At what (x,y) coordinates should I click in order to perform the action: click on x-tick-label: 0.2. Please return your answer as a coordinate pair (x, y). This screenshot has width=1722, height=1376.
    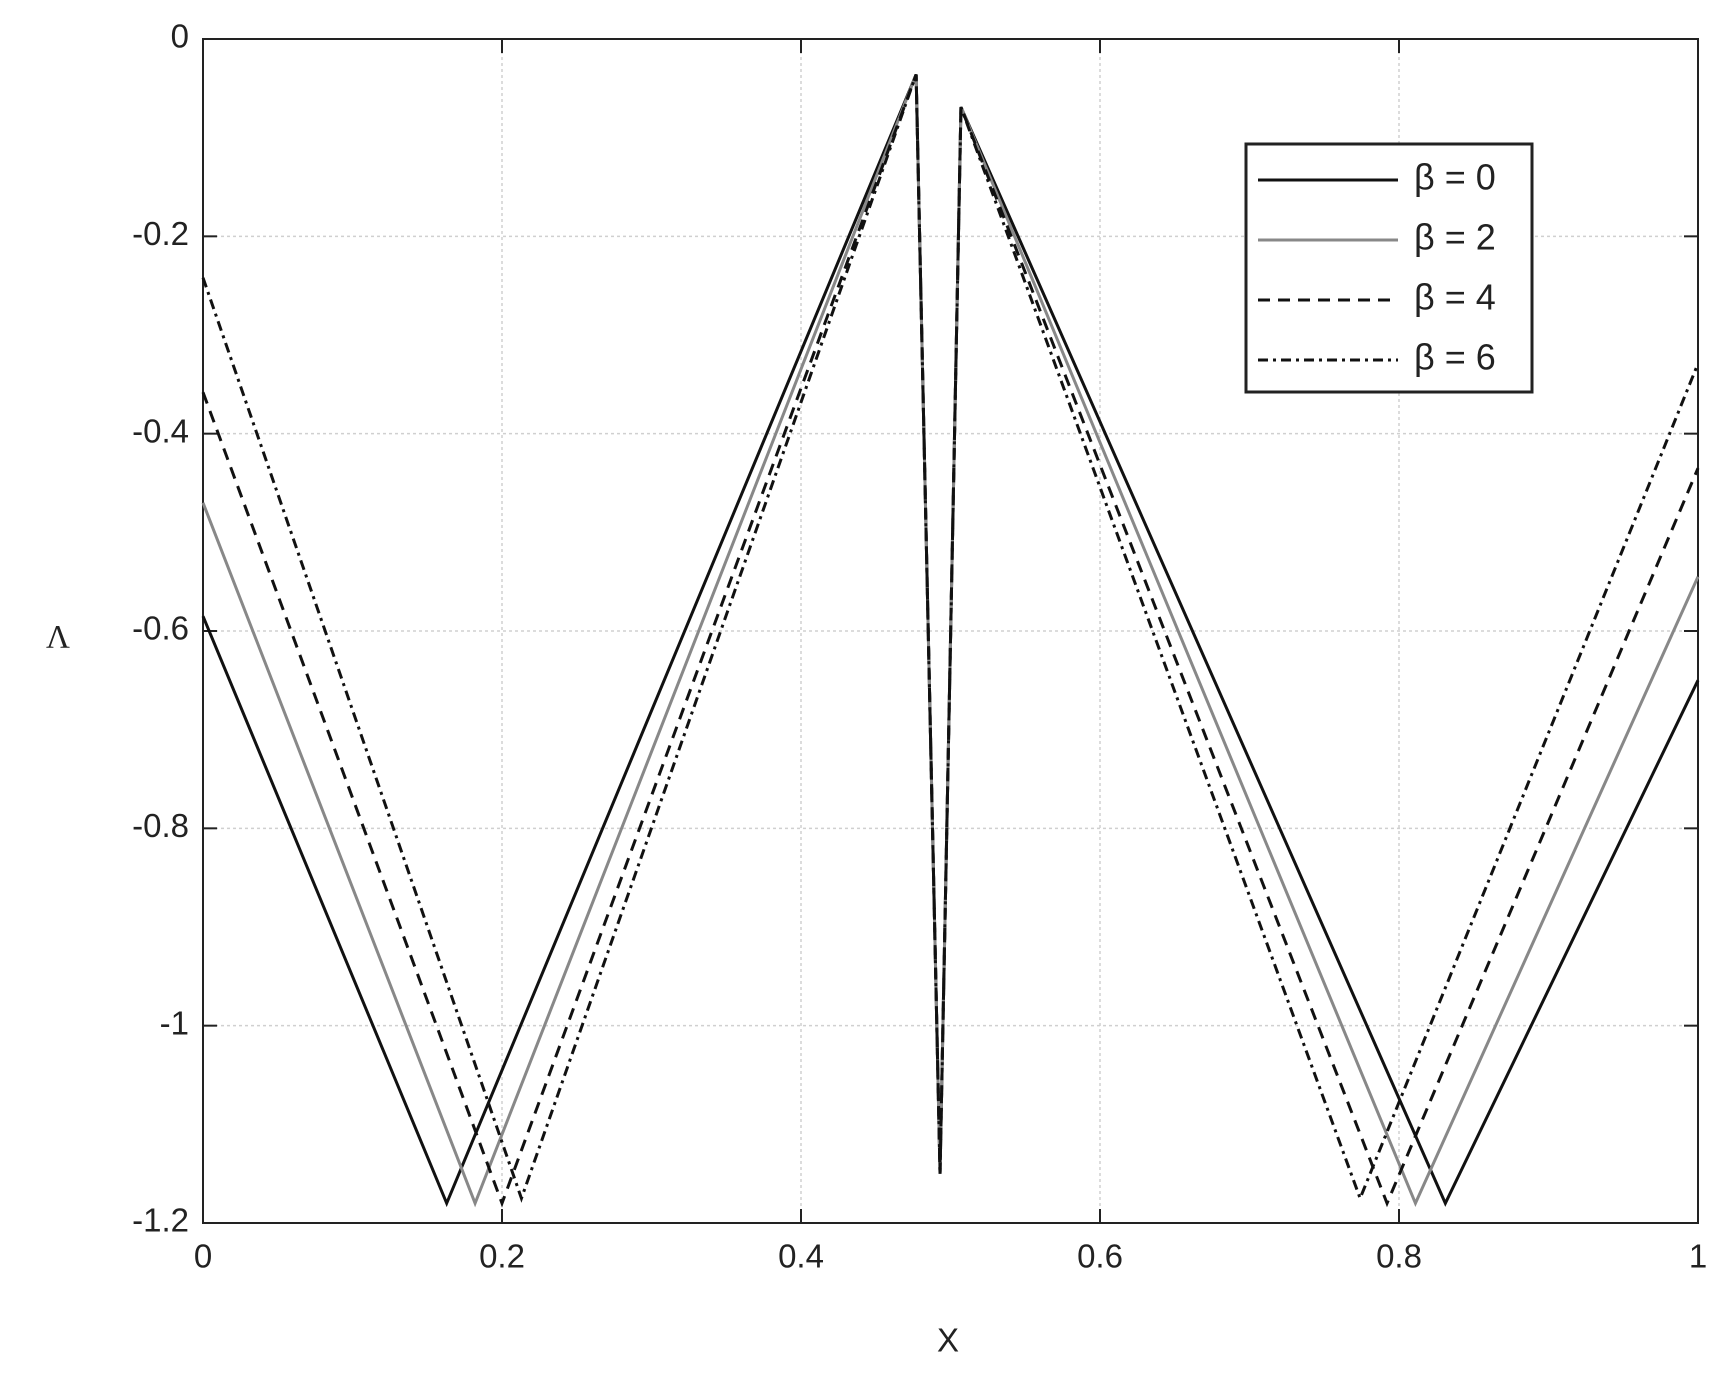
    Looking at the image, I should click on (502, 1256).